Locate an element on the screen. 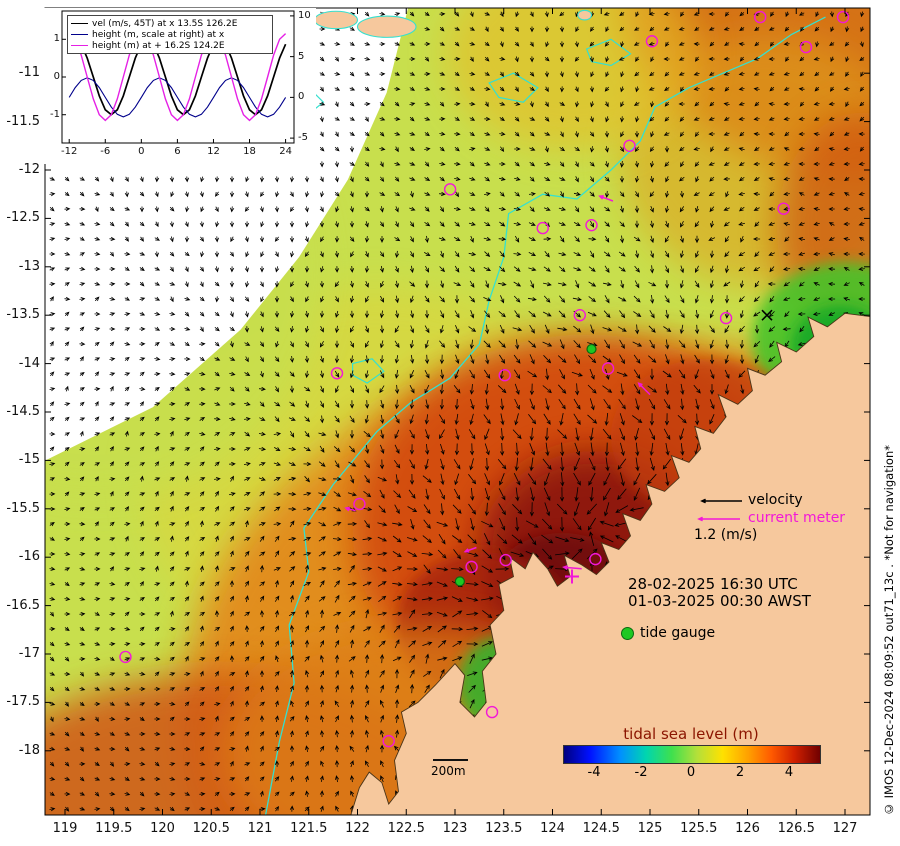 This screenshot has width=900, height=846. x-axis-tick-label: 125 is located at coordinates (650, 828).